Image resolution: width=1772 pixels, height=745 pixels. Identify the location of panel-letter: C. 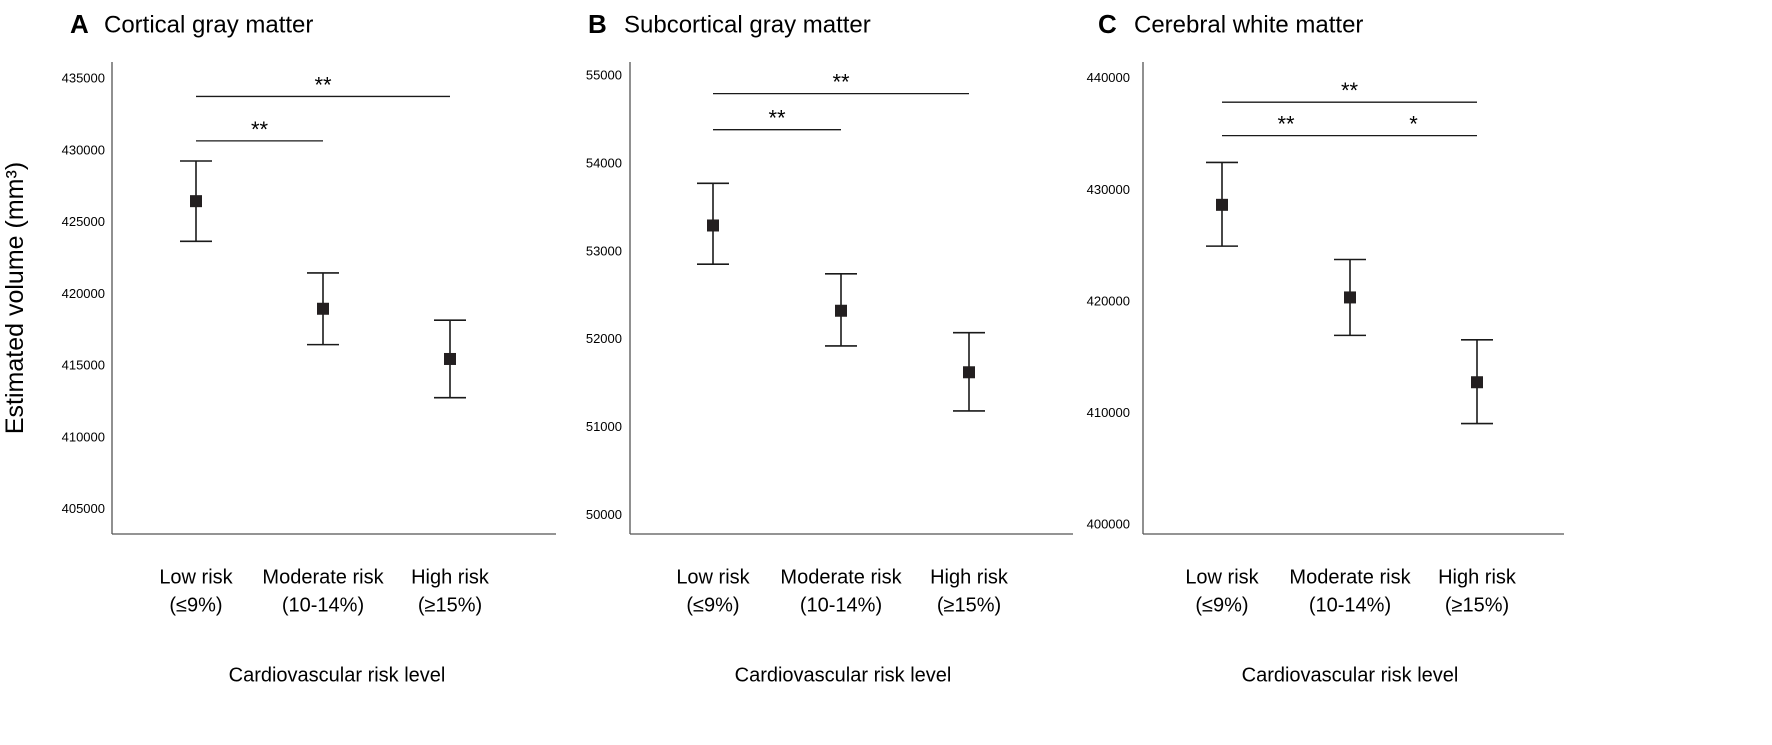
(1107, 24).